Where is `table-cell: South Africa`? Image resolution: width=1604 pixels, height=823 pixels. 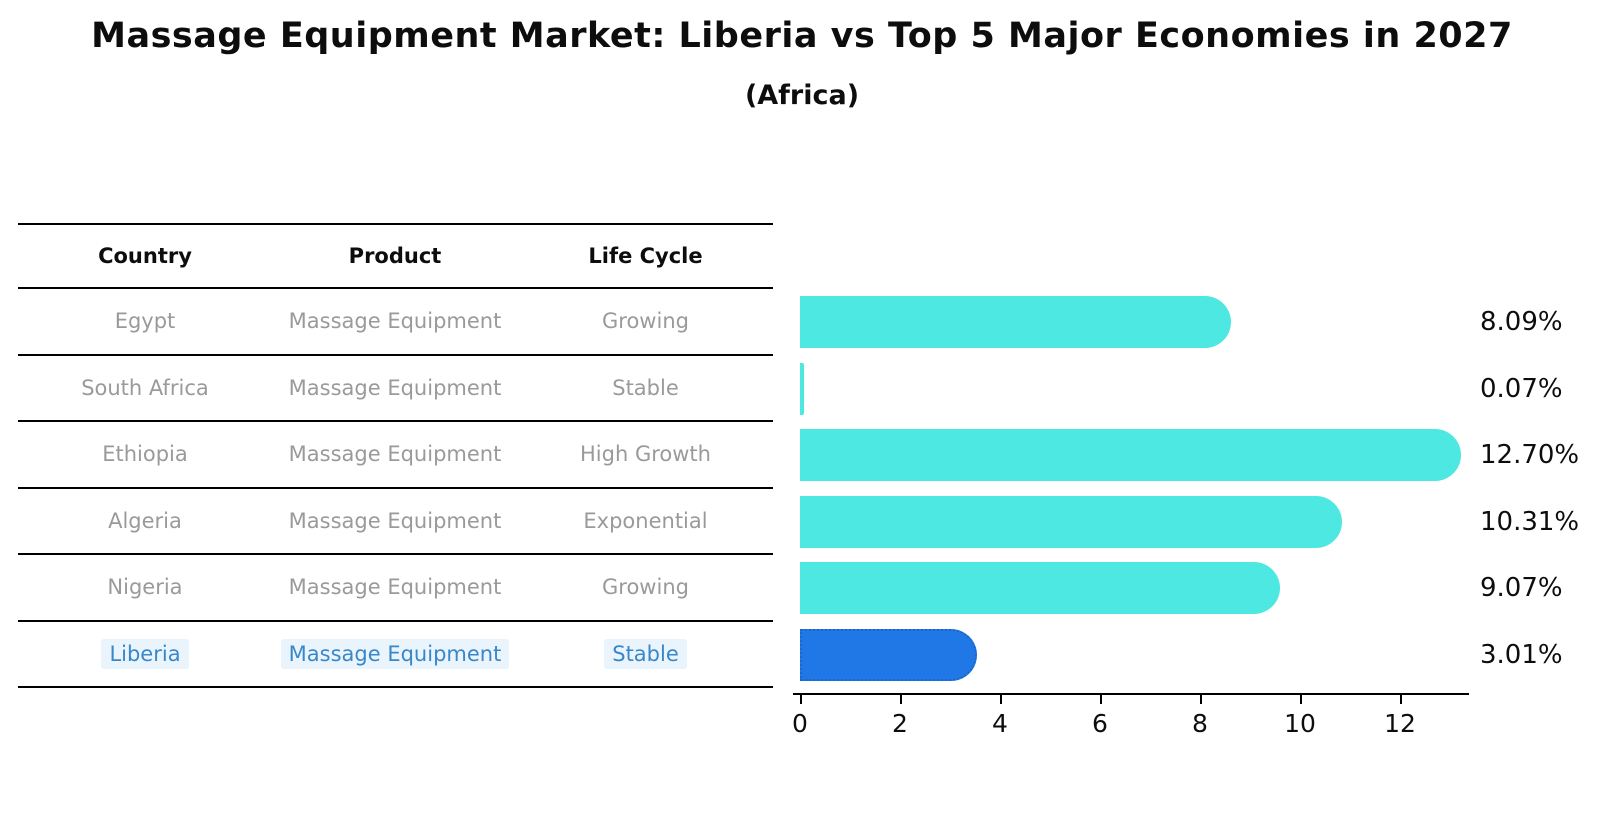 table-cell: South Africa is located at coordinates (145, 388).